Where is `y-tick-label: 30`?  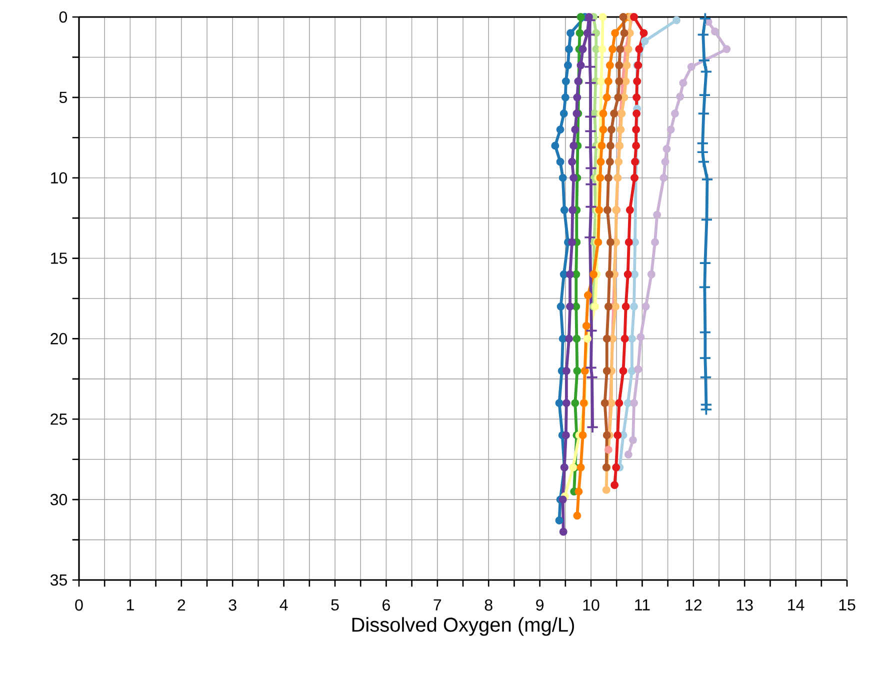 y-tick-label: 30 is located at coordinates (59, 500).